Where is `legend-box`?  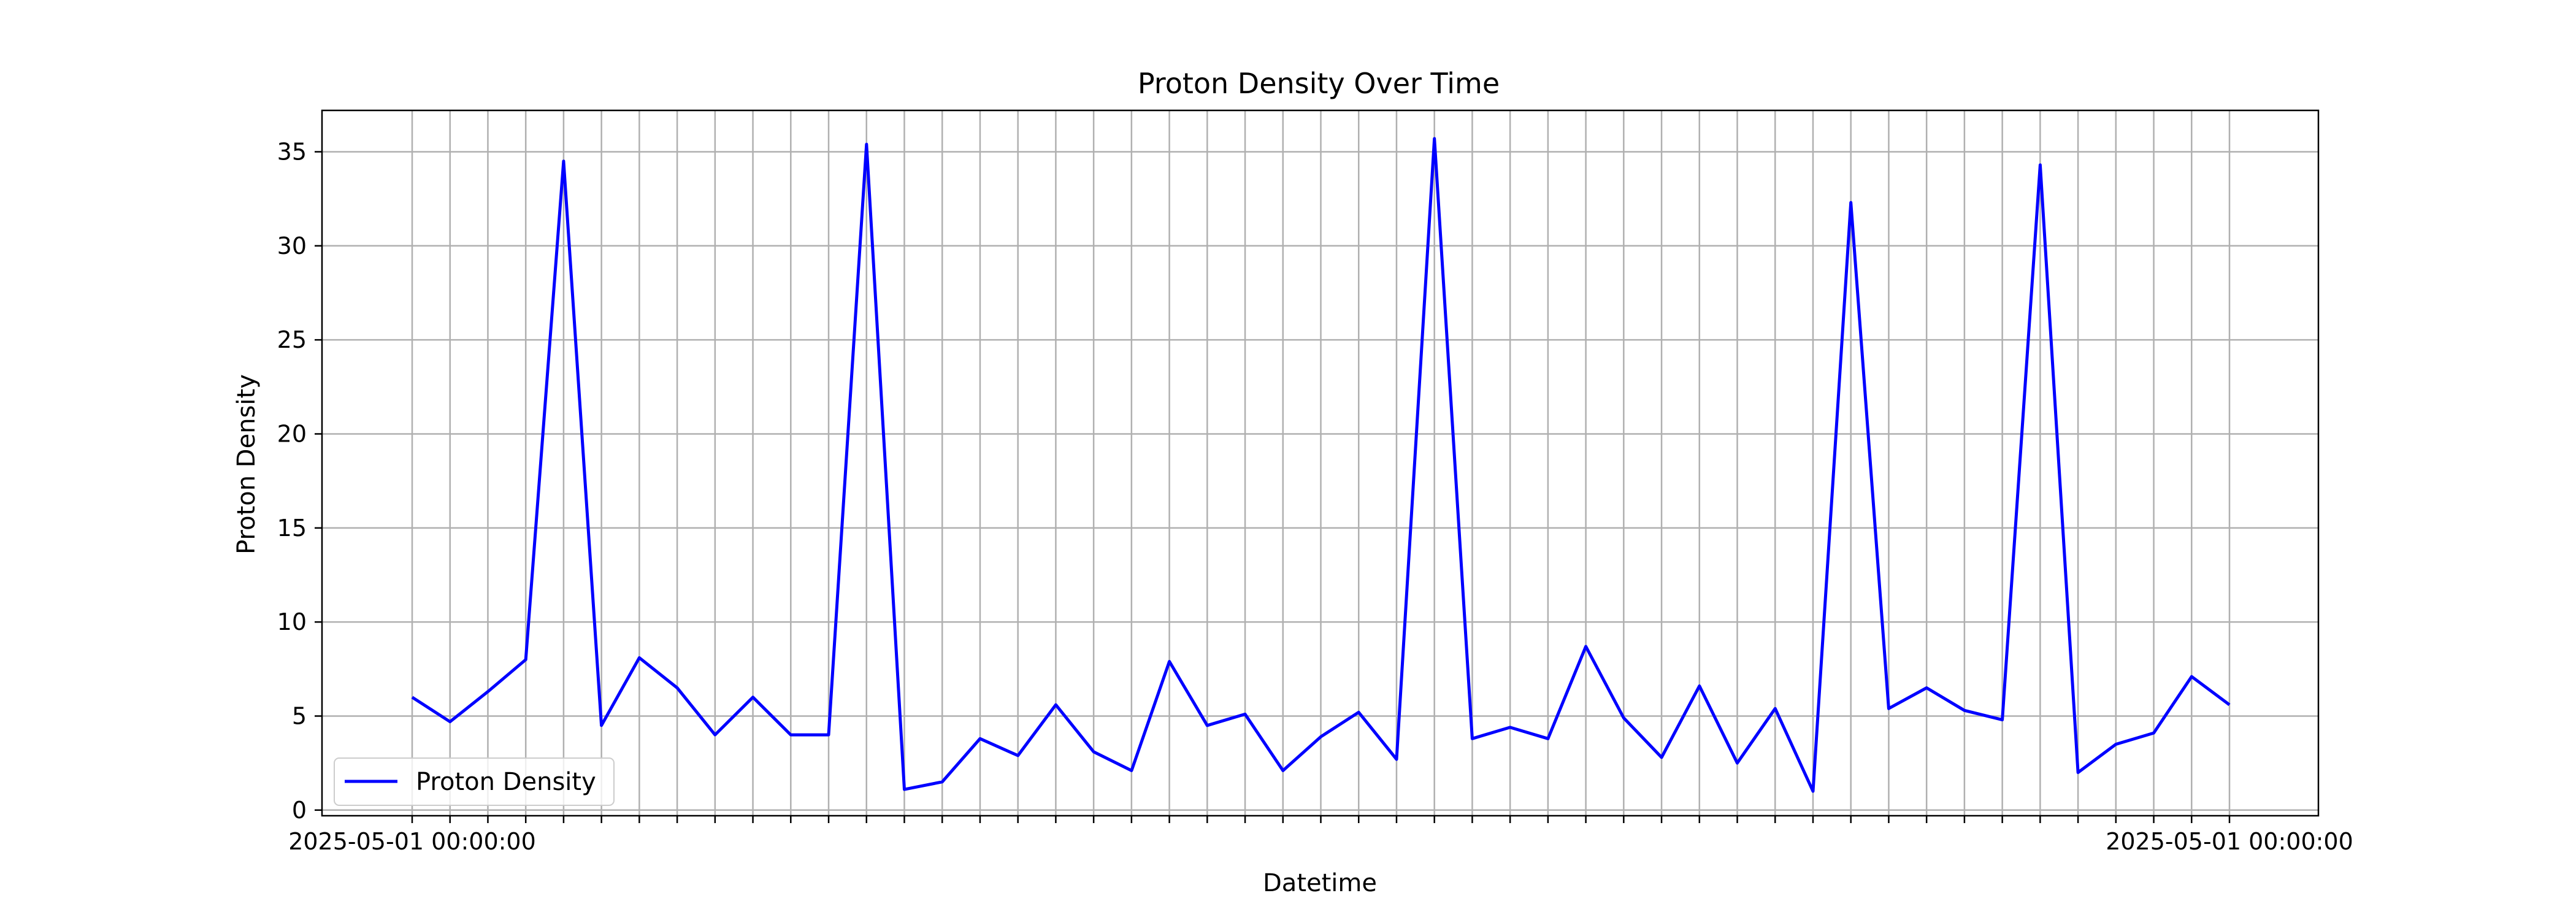
legend-box is located at coordinates (474, 781).